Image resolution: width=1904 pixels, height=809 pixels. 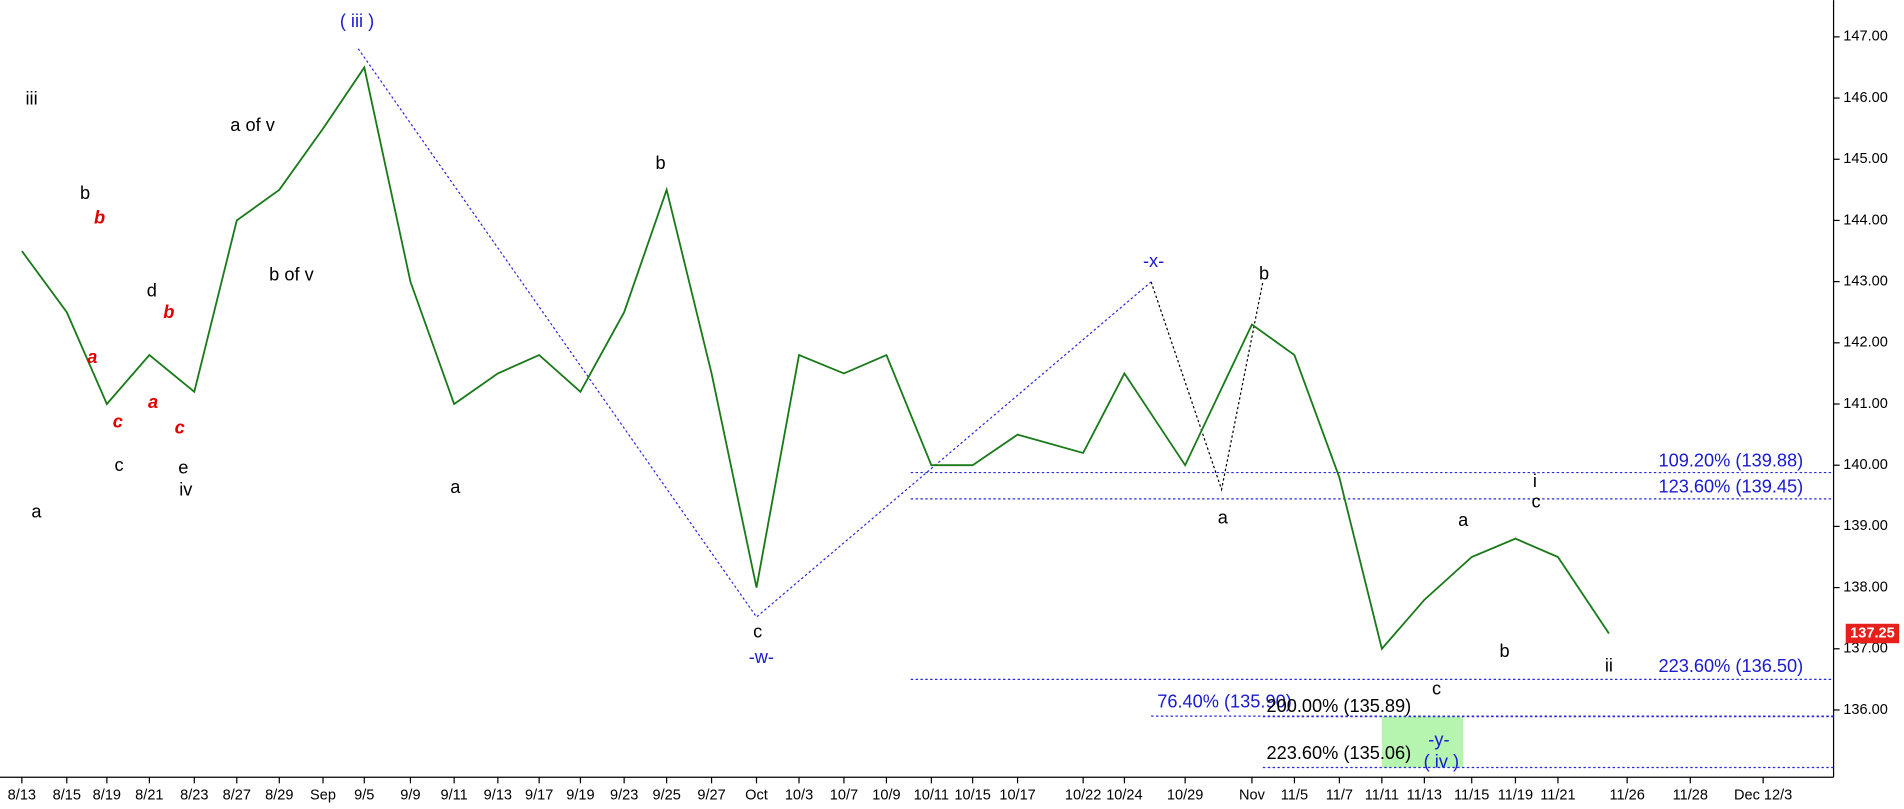 I want to click on y-tick-label: 138.00, so click(x=1865, y=587).